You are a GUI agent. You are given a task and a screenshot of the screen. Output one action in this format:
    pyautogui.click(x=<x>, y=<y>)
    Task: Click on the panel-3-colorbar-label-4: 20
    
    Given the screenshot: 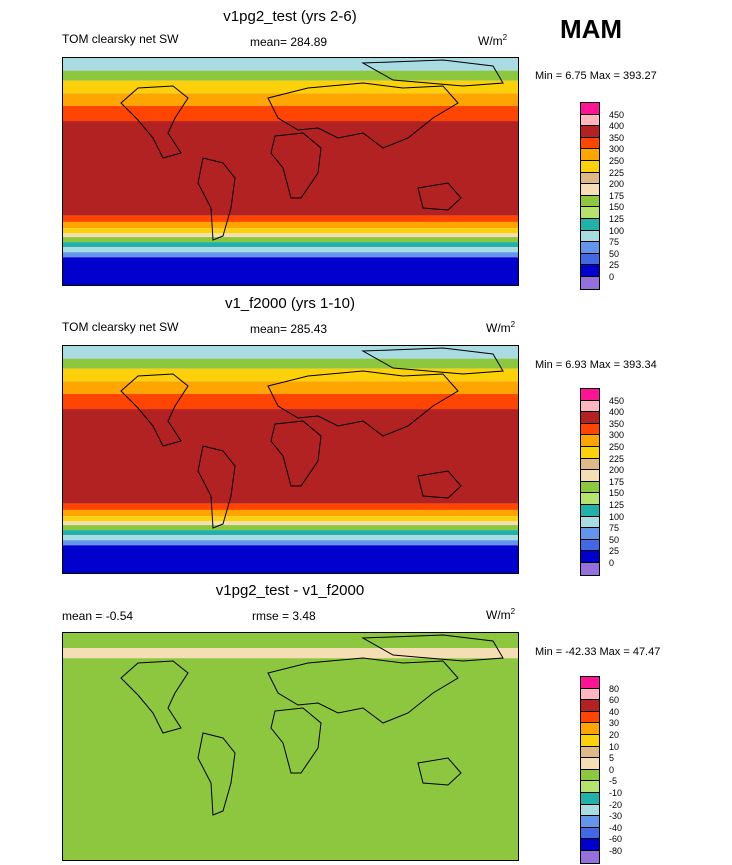 What is the action you would take?
    pyautogui.click(x=614, y=735)
    